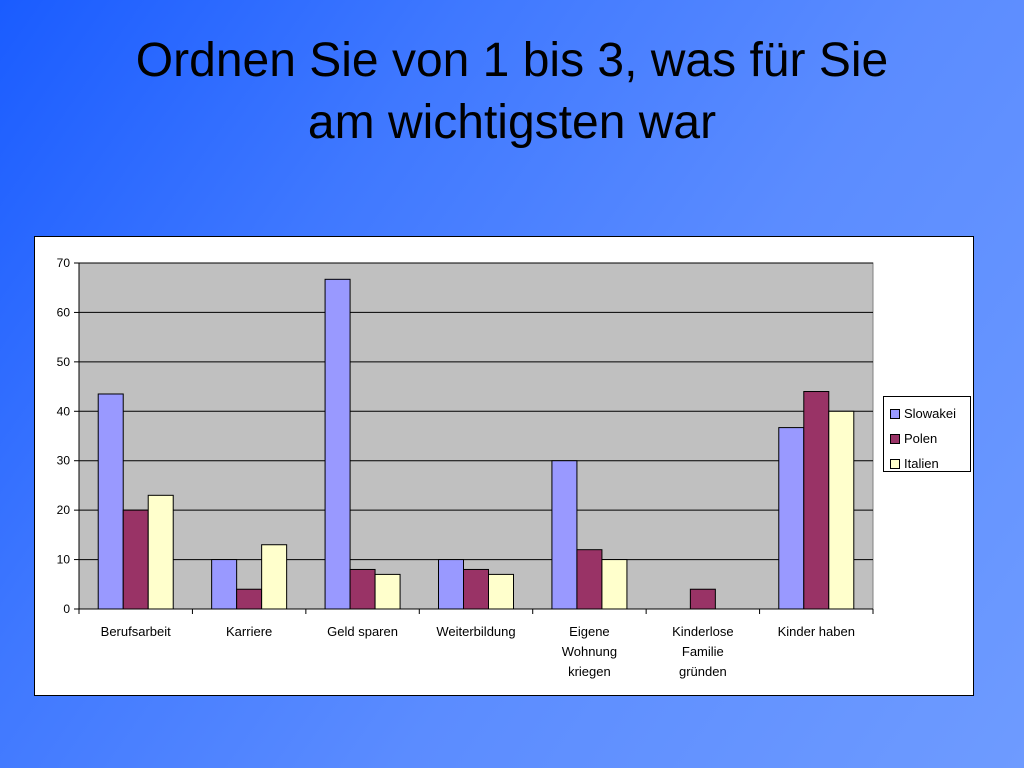 Image resolution: width=1024 pixels, height=768 pixels. I want to click on x-category-label-line: Kinderlose, so click(703, 631).